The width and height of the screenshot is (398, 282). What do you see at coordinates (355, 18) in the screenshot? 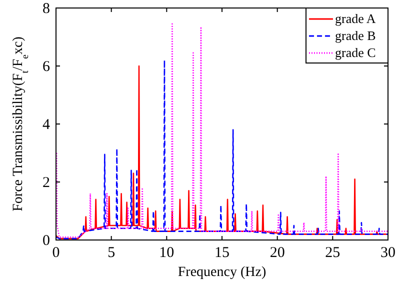
I see `legend-label: grade A` at bounding box center [355, 18].